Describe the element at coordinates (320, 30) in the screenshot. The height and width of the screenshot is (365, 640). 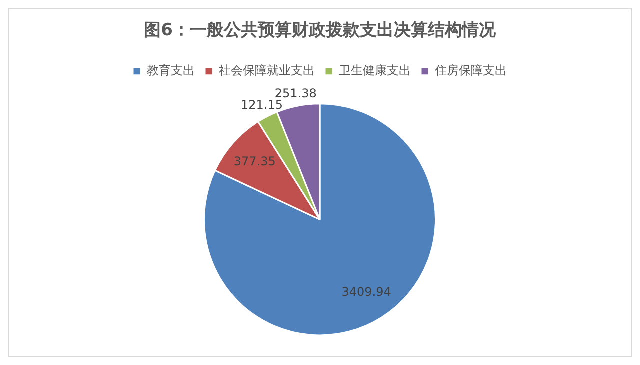
I see `chart-title: 图6：一般公共预算财政拨款支出决算结构情况` at that location.